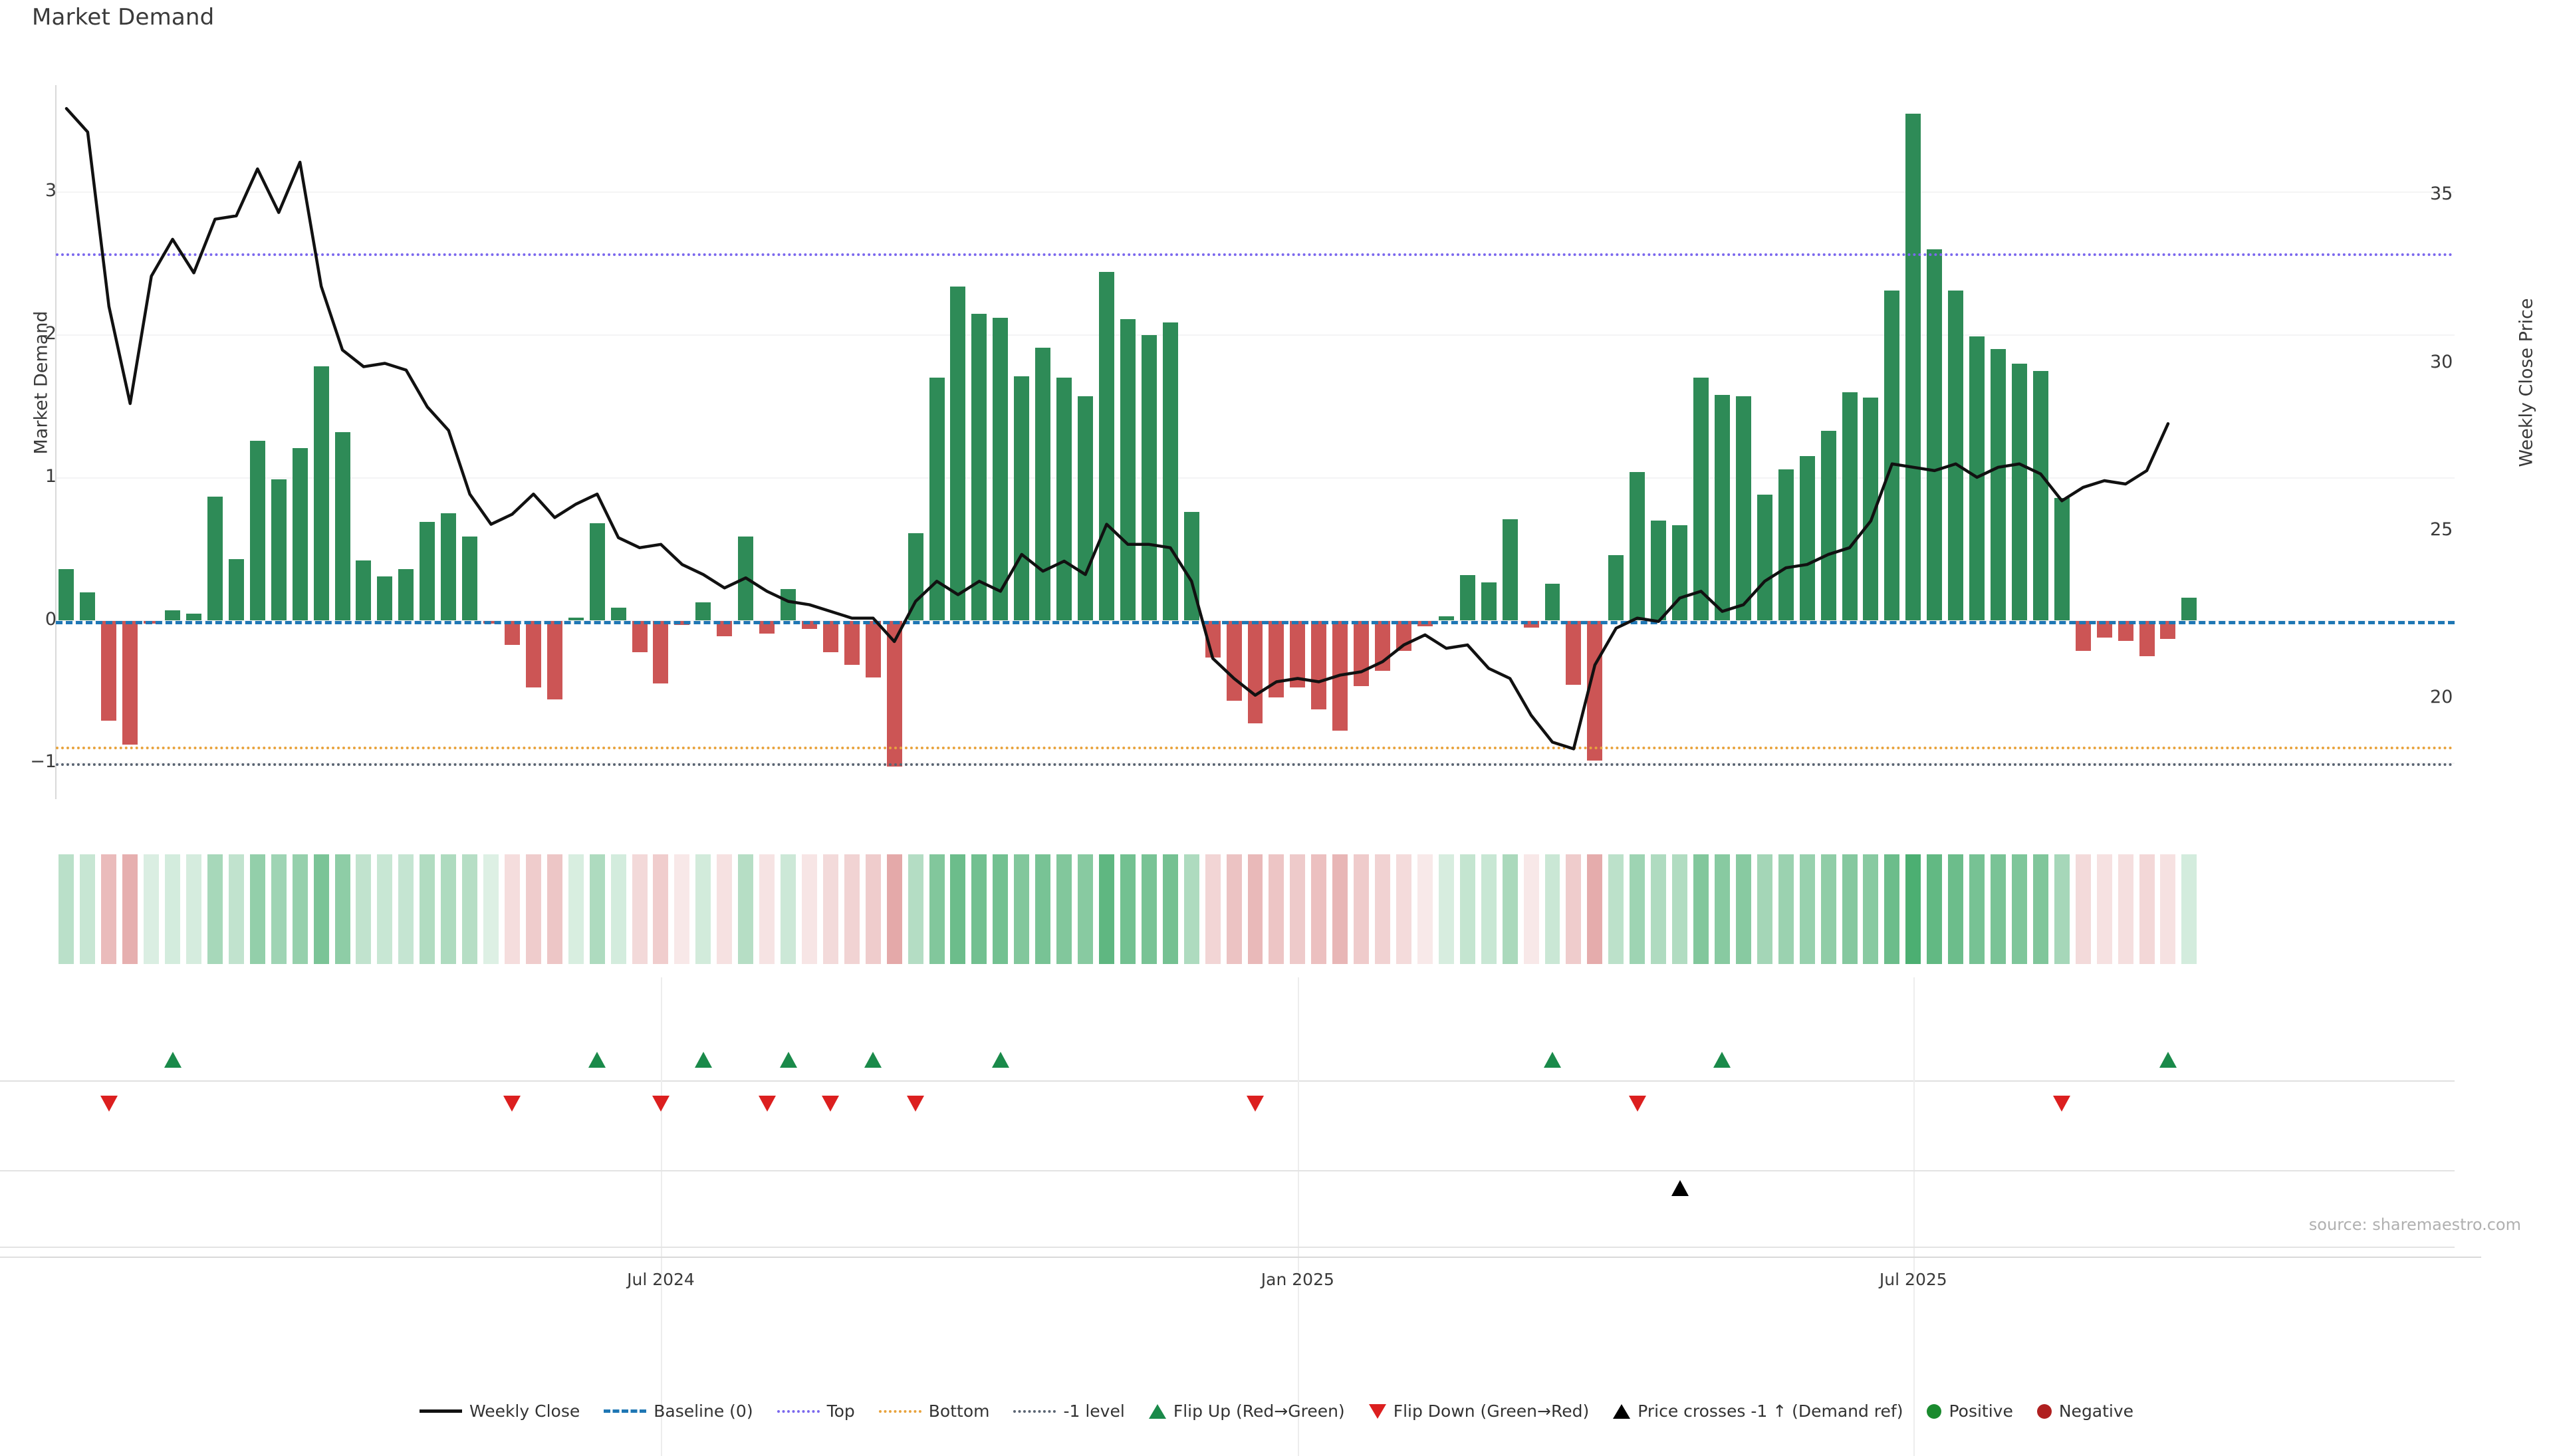 The width and height of the screenshot is (2553, 1456). Describe the element at coordinates (1255, 192) in the screenshot. I see `gridline` at that location.